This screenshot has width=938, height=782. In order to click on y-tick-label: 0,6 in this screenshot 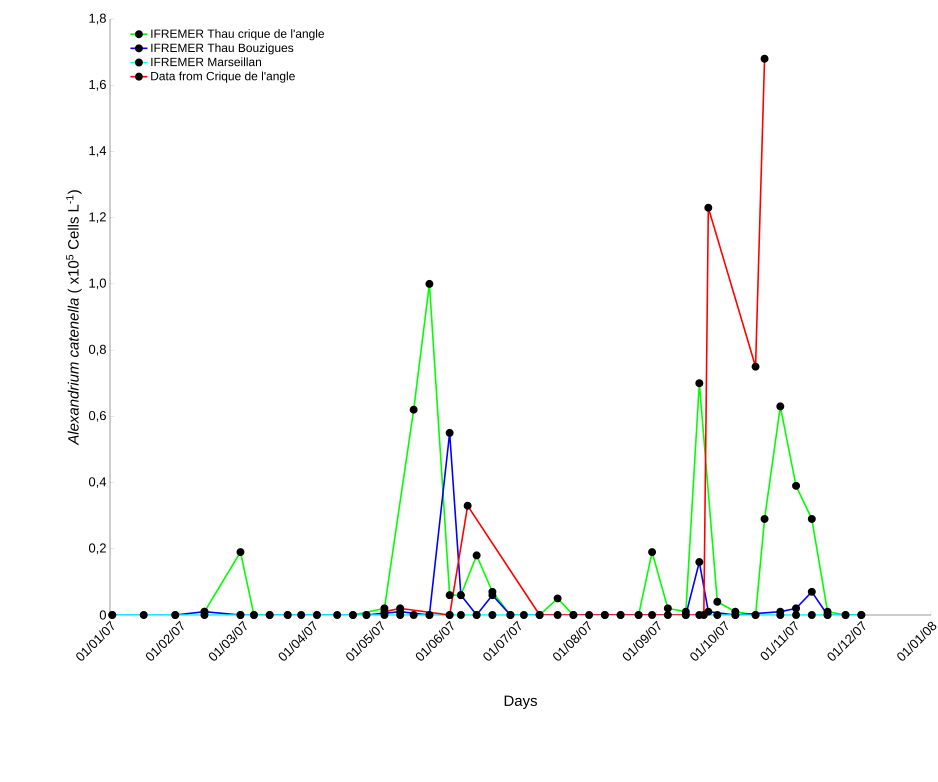, I will do `click(97, 416)`.